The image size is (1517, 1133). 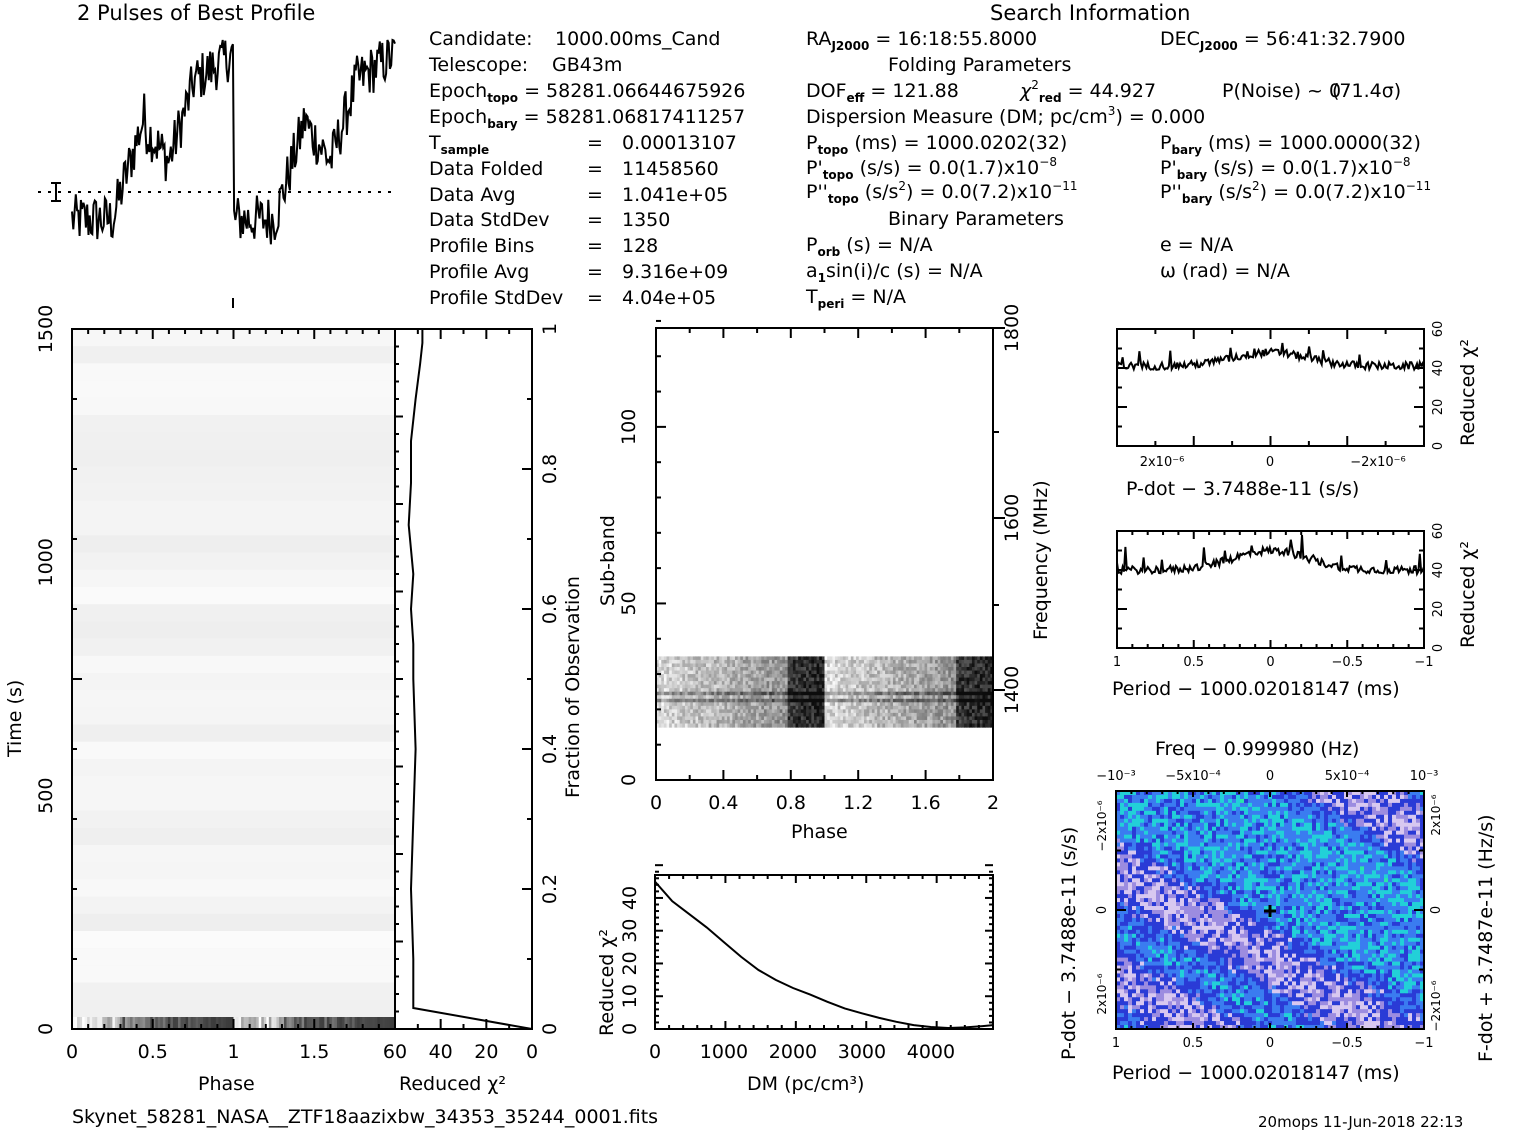 I want to click on heatmap-row, so click(x=233, y=596).